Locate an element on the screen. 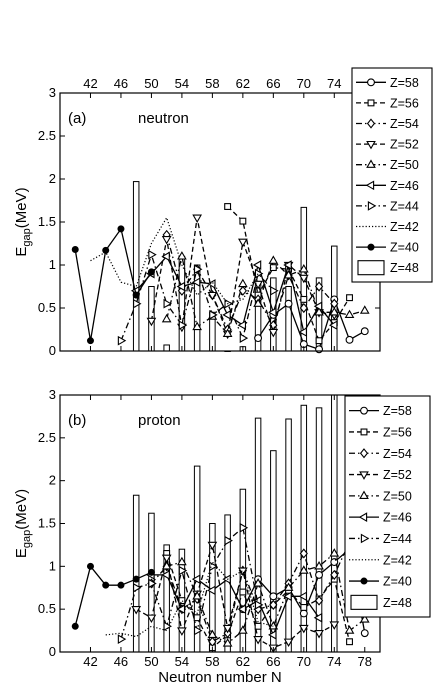 The width and height of the screenshot is (436, 688). legend: Z=58 Z=56 Z=54 Z=52 Z=50 Z=46 Z=44 Z=42 Z=40 Z=48 is located at coordinates (387, 506).